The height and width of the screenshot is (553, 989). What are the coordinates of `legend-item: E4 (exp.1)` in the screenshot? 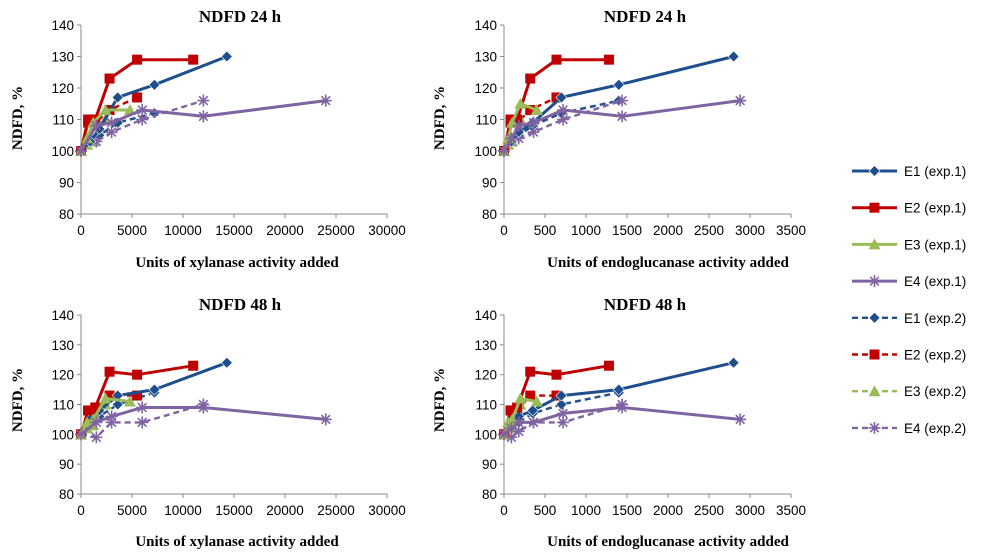 It's located at (909, 281).